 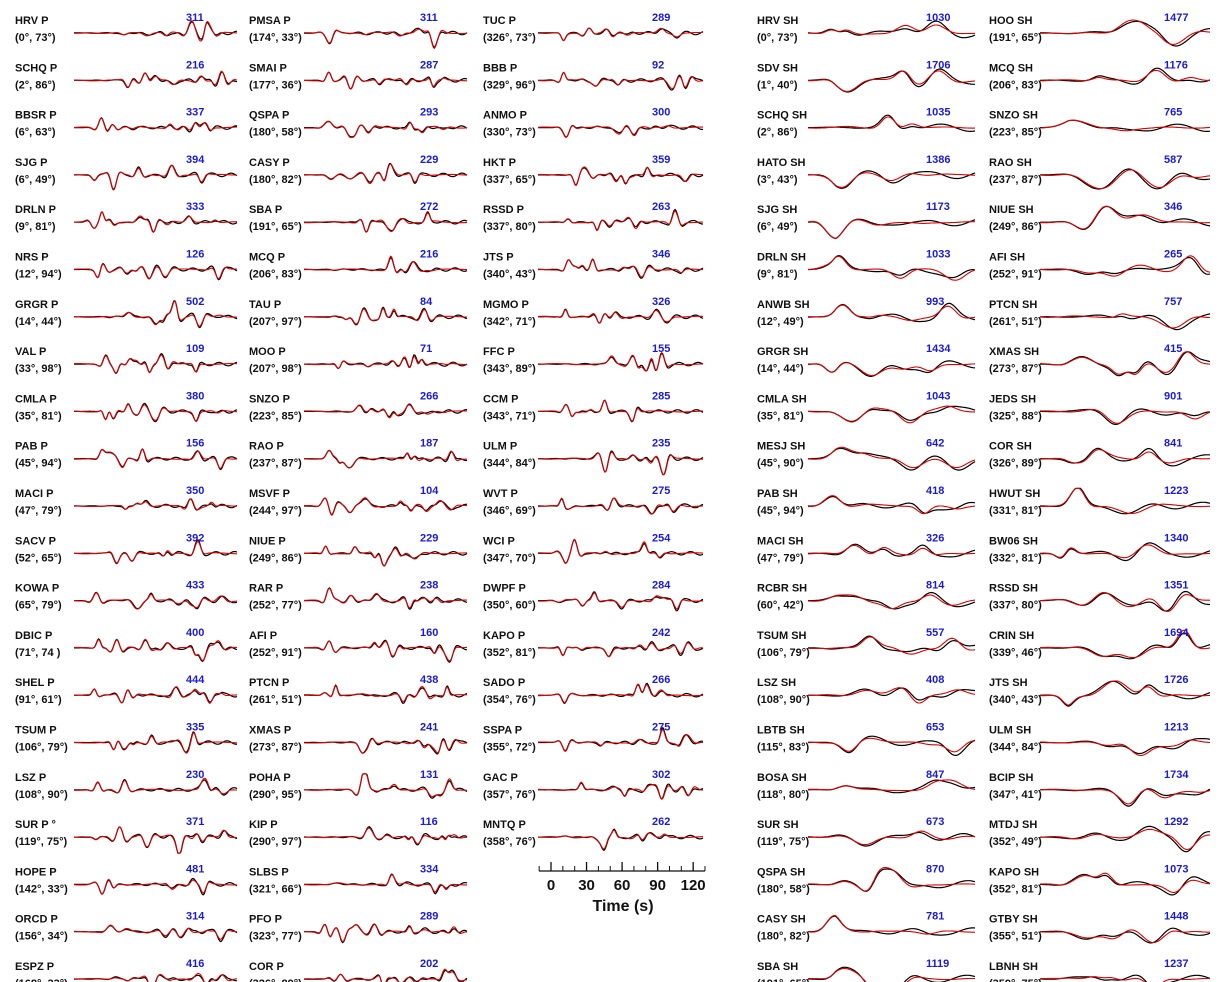 I want to click on trace-row: MESJ SH (45°, 90°) 642, so click(x=866, y=454).